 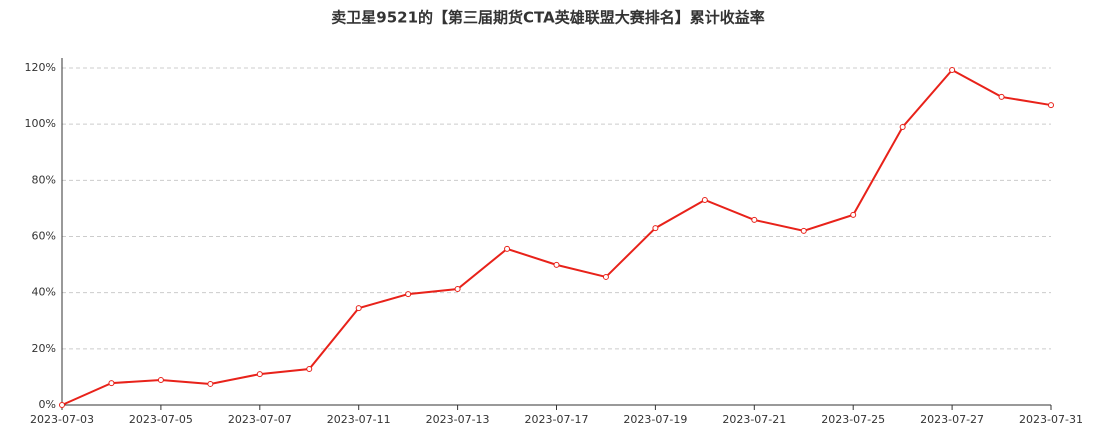 What do you see at coordinates (1051, 419) in the screenshot?
I see `x-tick-label: 2023-07-31` at bounding box center [1051, 419].